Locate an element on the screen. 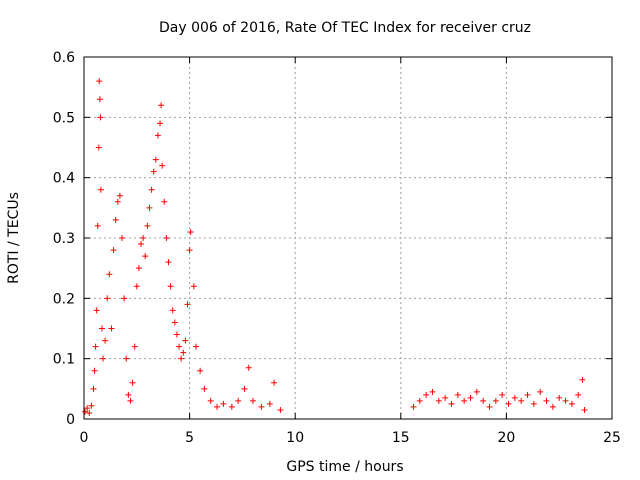  x-axis-label: GPS time / hours is located at coordinates (344, 467).